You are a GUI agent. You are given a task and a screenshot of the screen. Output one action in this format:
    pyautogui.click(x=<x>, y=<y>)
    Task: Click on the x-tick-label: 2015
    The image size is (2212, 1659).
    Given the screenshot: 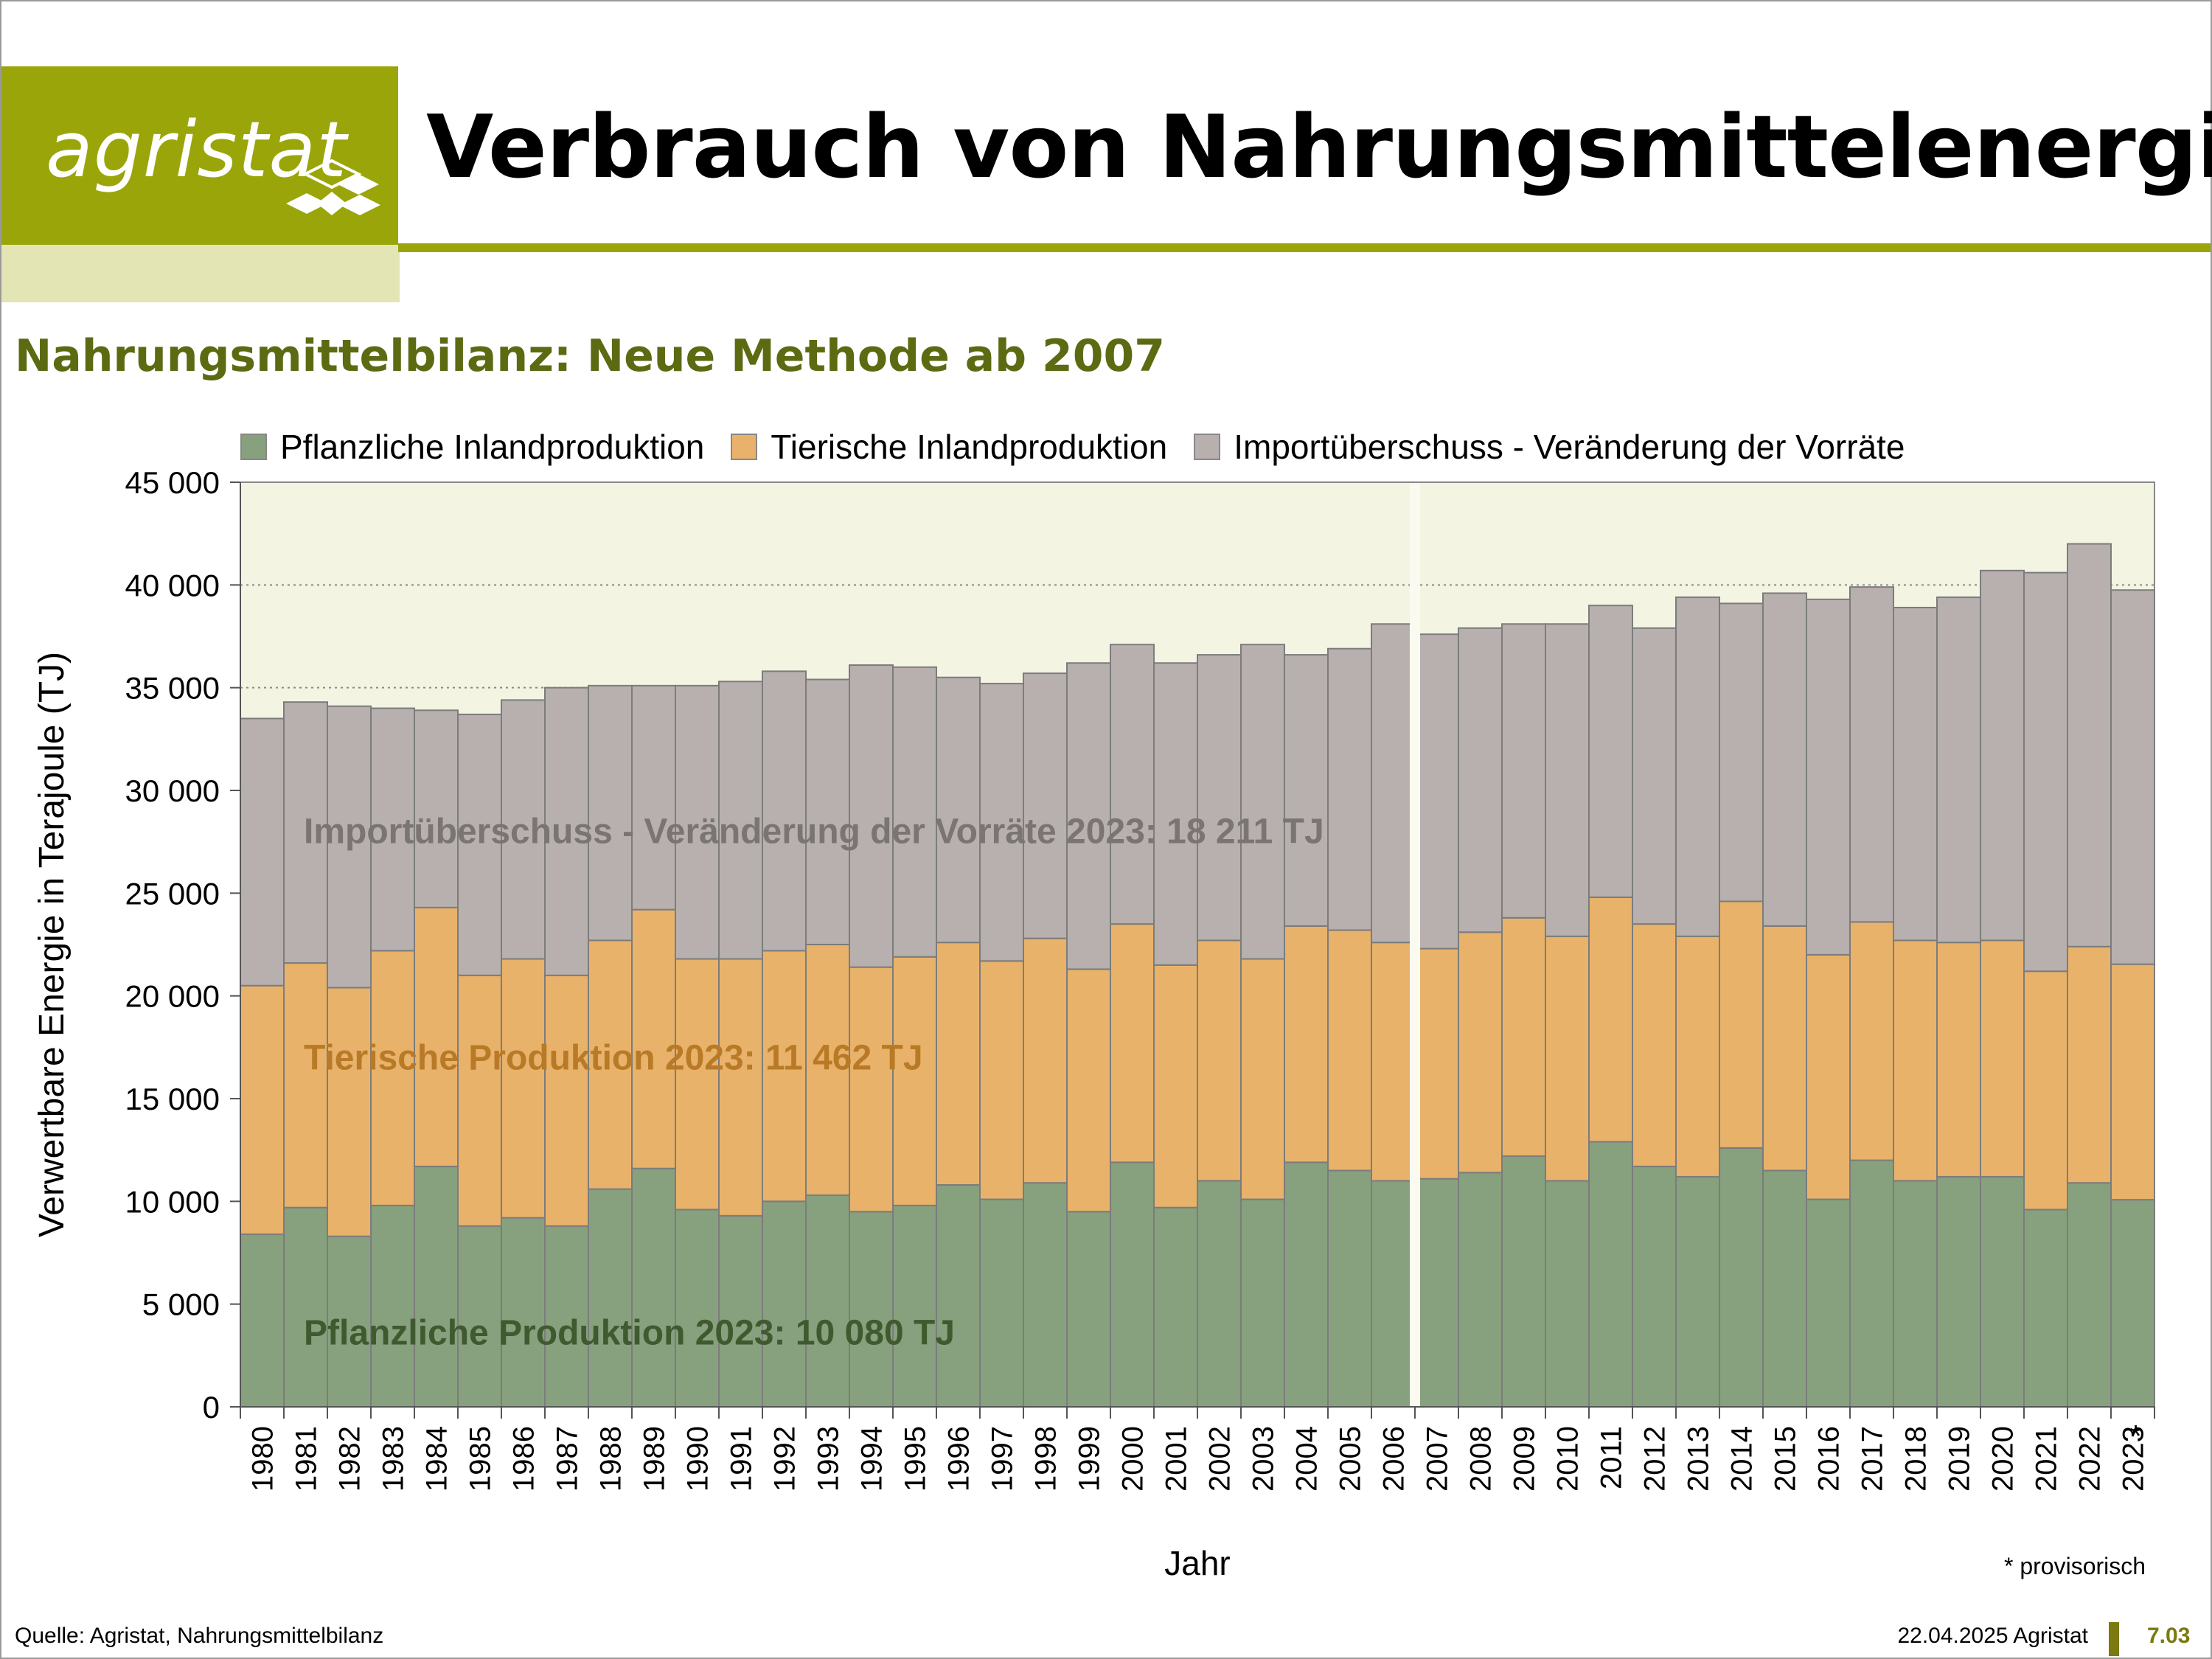 What is the action you would take?
    pyautogui.click(x=1786, y=1459)
    